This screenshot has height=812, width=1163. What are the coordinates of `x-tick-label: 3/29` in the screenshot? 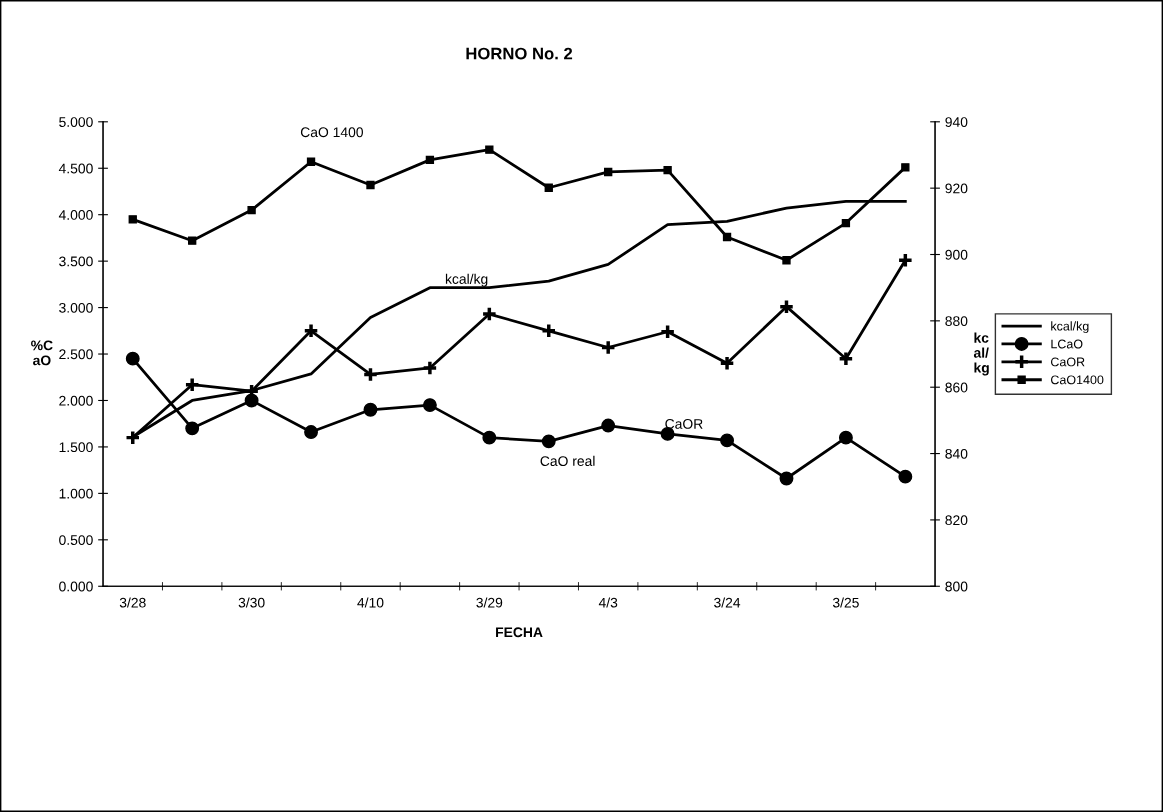 It's located at (489, 602).